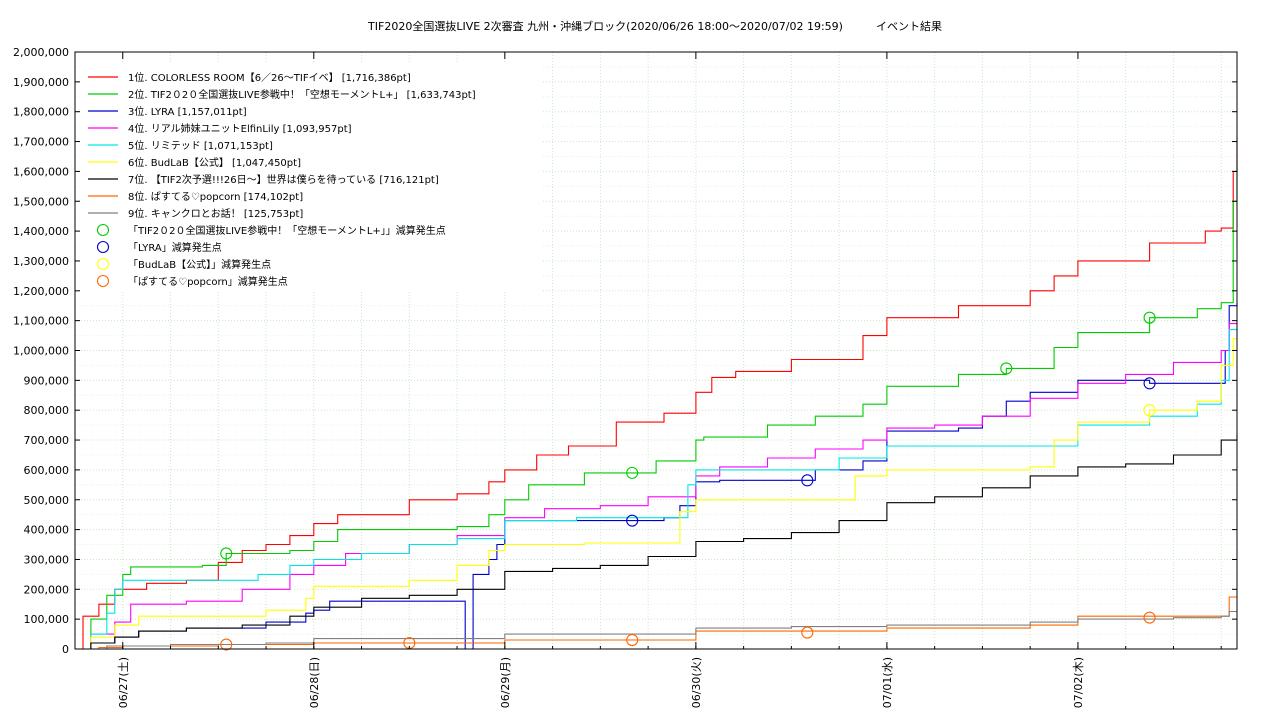 The image size is (1280, 720). I want to click on y-tick-label: 1,500,000, so click(41, 201).